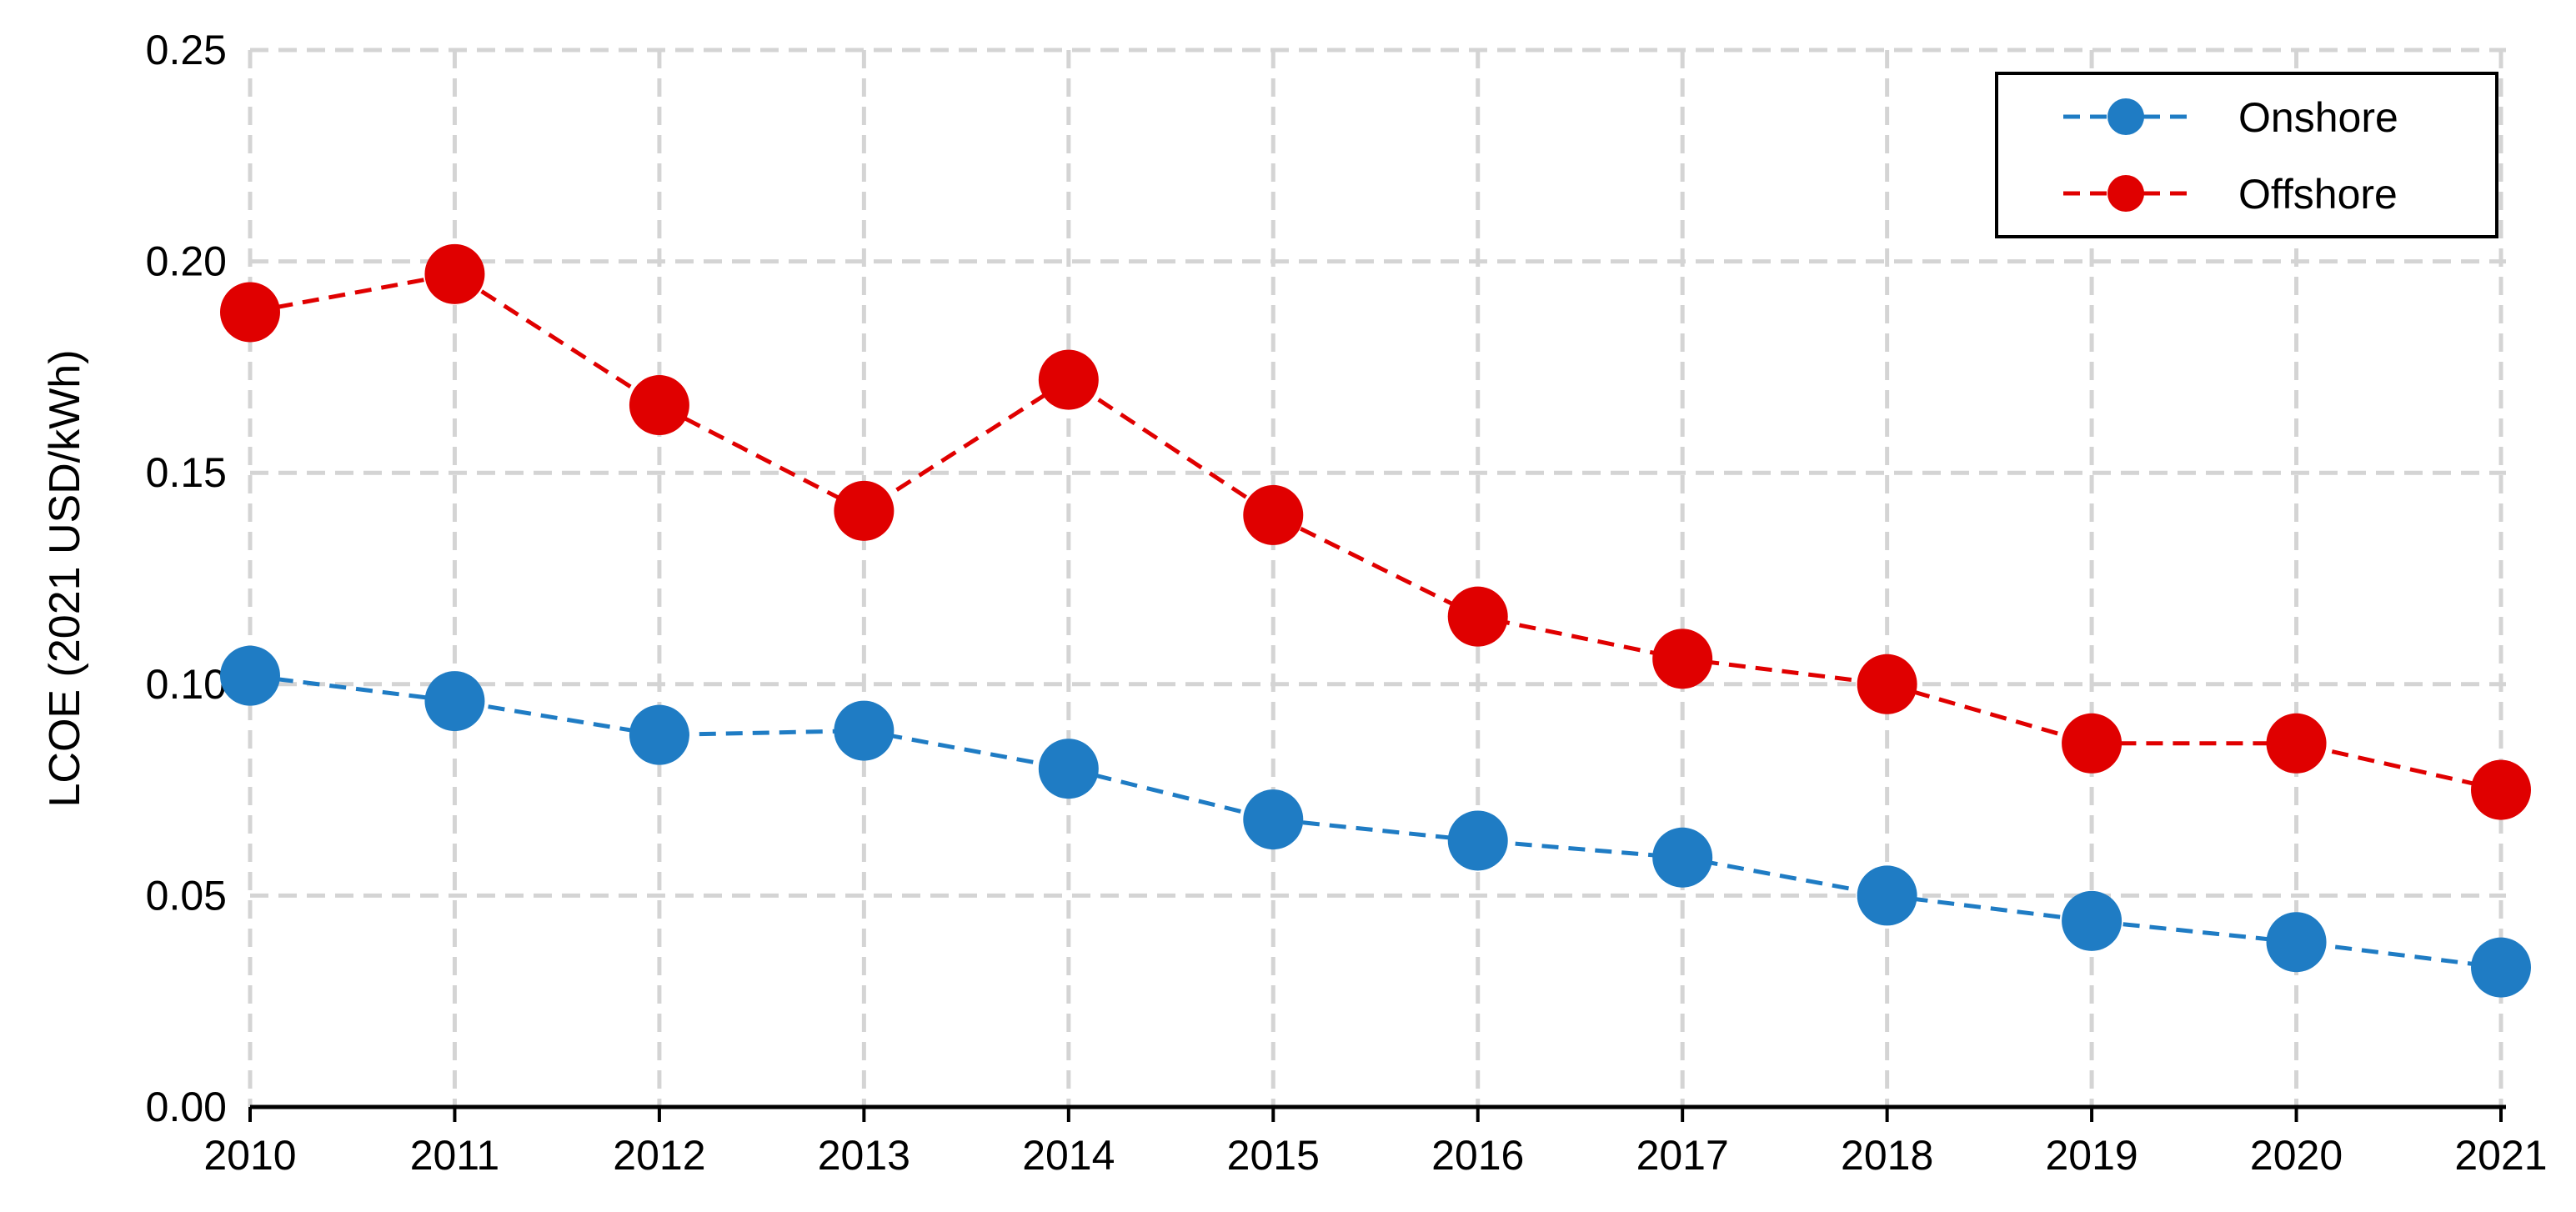  I want to click on x-tick-label: 2019, so click(2091, 1155).